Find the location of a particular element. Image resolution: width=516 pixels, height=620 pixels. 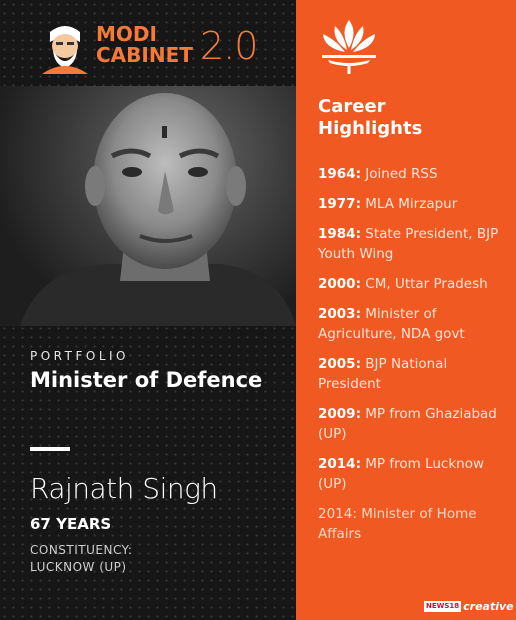

modi-cabinet-logo: MODI CABINET 2.0 is located at coordinates (155, 48).